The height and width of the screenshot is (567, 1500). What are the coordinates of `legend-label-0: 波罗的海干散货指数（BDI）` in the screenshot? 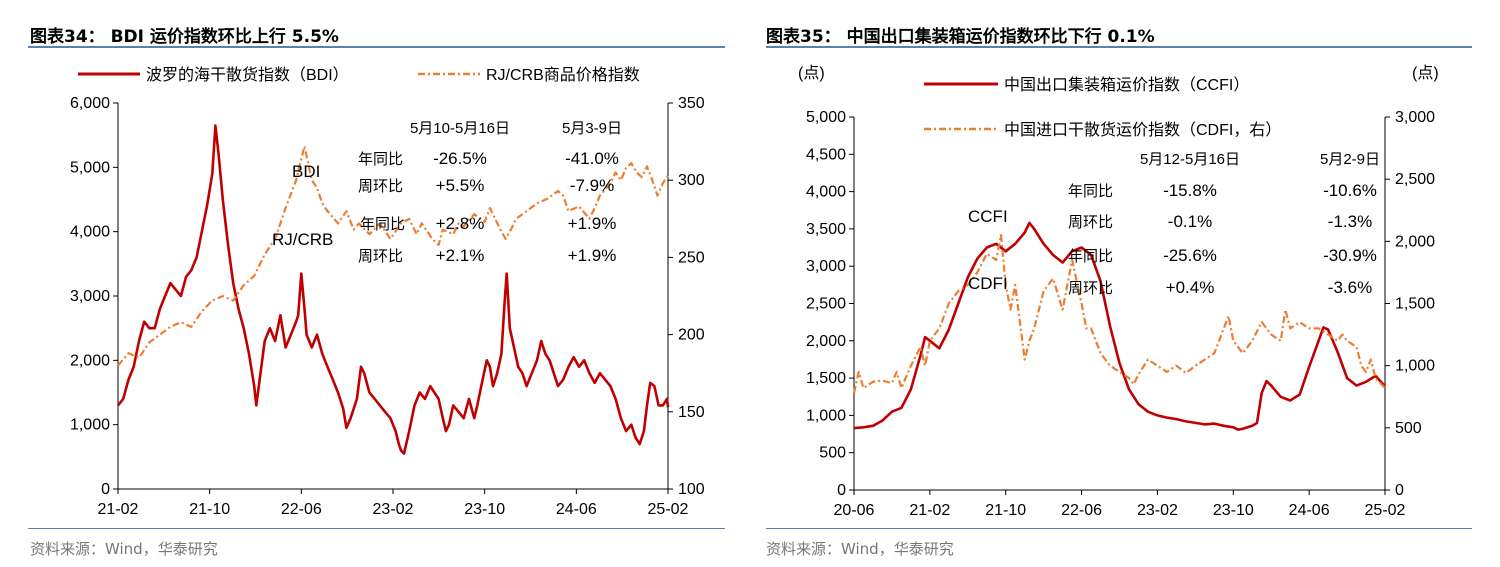 It's located at (247, 75).